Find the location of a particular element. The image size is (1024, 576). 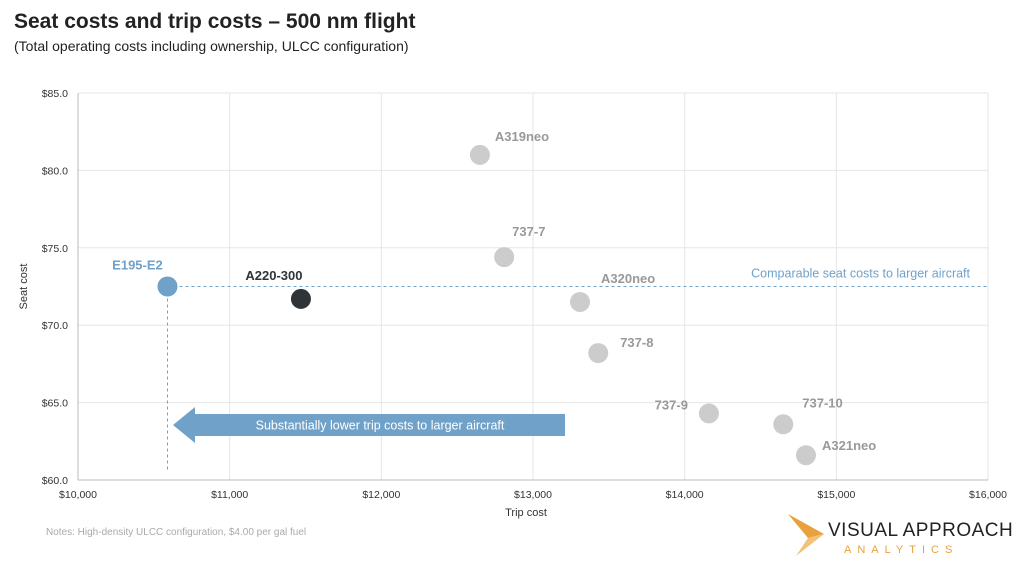

data-point-label: A320neo is located at coordinates (628, 278).